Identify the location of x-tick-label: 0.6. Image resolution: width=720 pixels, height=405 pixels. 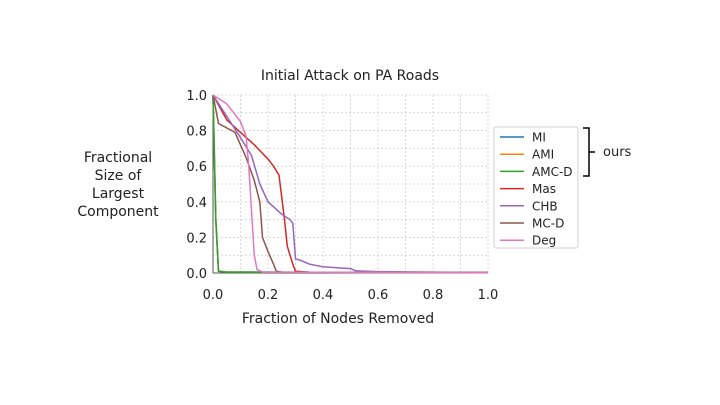
(378, 295).